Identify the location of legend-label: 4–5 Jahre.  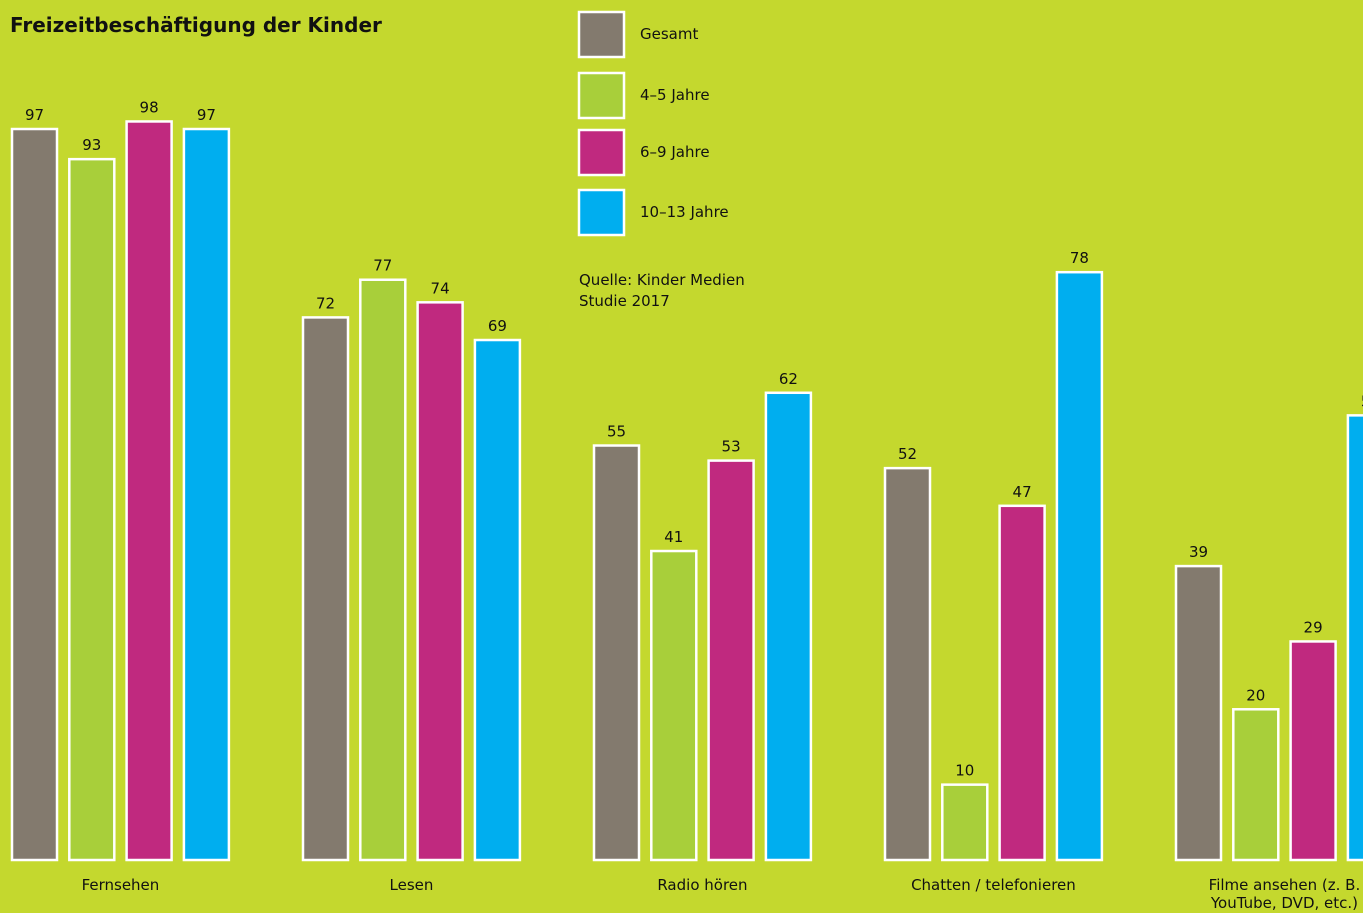
(675, 95).